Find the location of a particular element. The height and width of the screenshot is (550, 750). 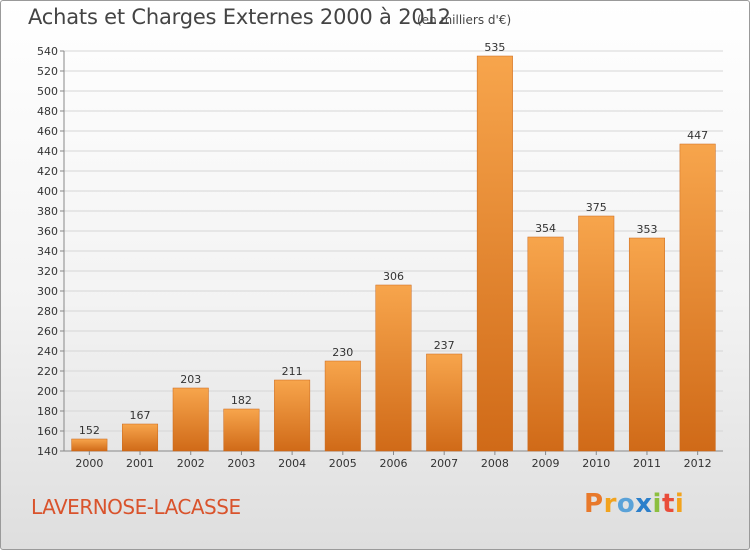

bar-2002 is located at coordinates (190, 419).